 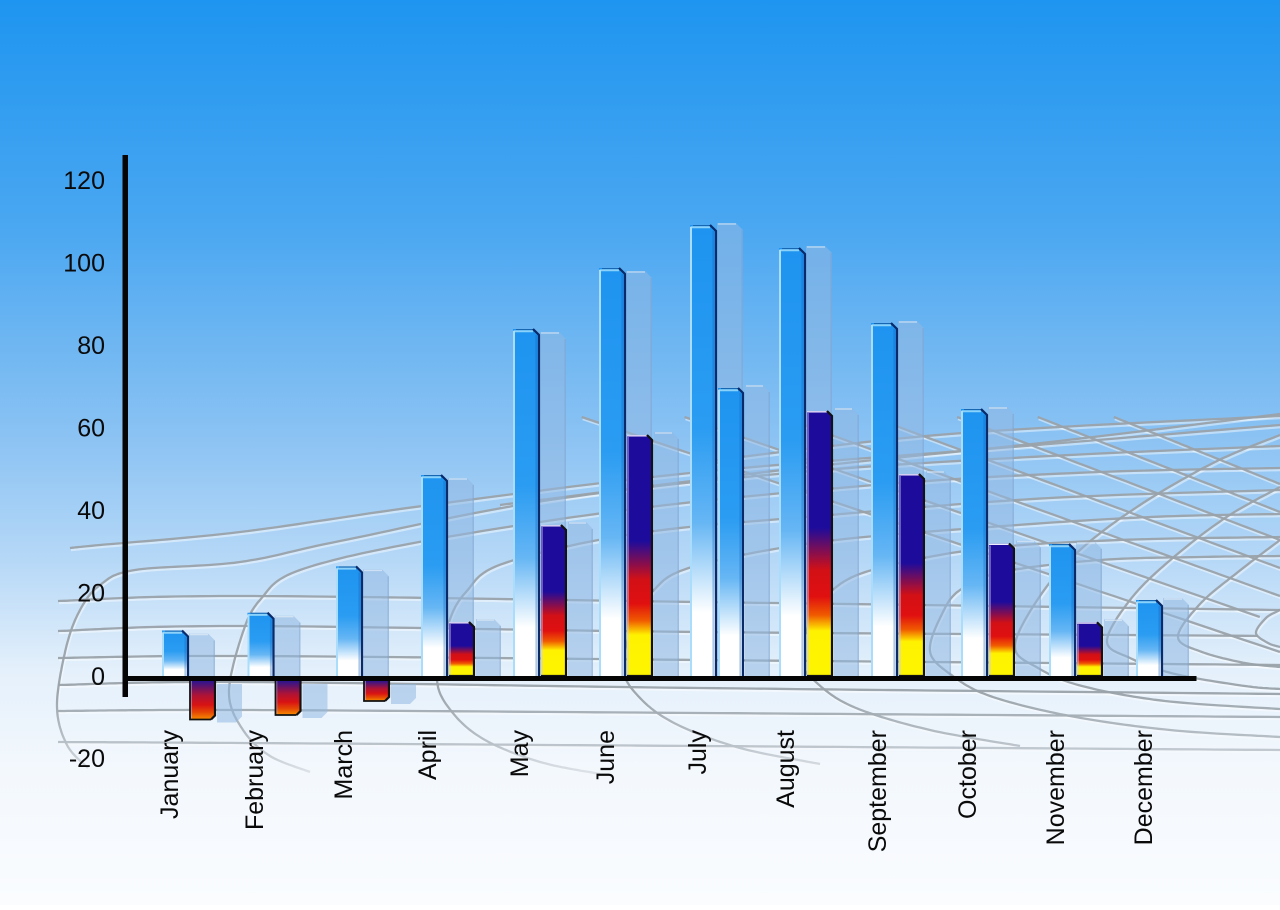 I want to click on svg-text: April, so click(x=428, y=755).